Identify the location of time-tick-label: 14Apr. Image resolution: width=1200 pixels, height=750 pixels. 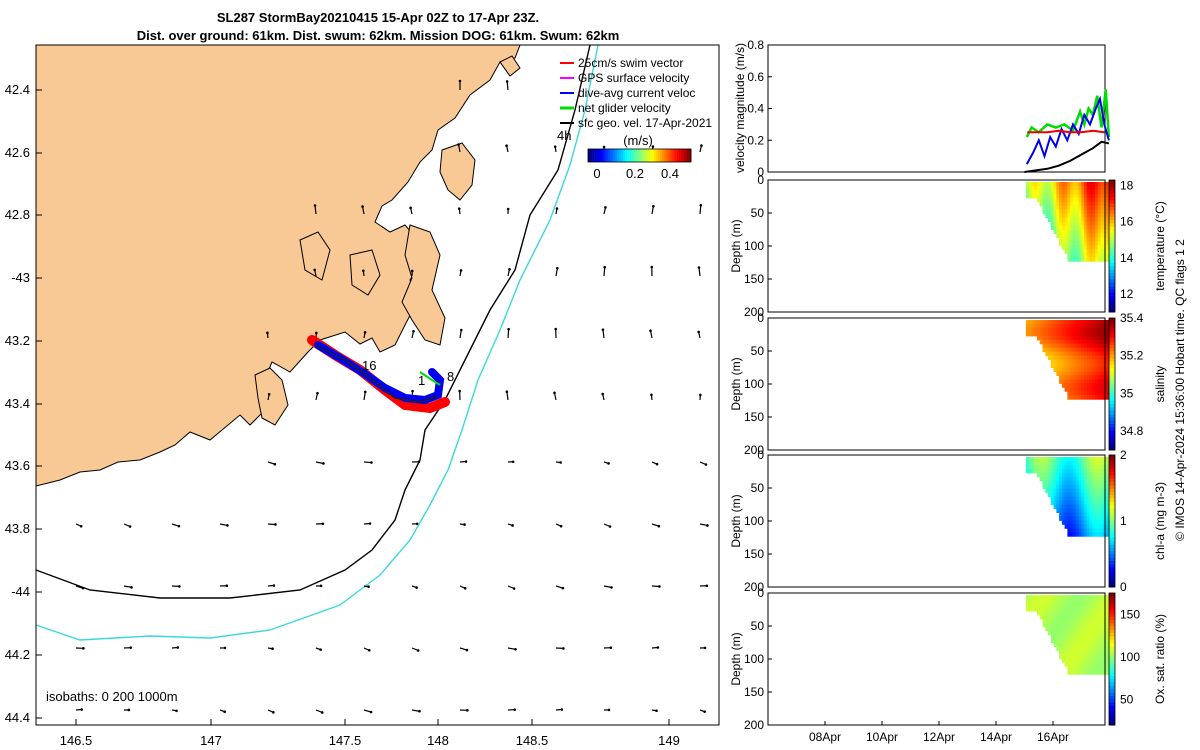
(996, 737).